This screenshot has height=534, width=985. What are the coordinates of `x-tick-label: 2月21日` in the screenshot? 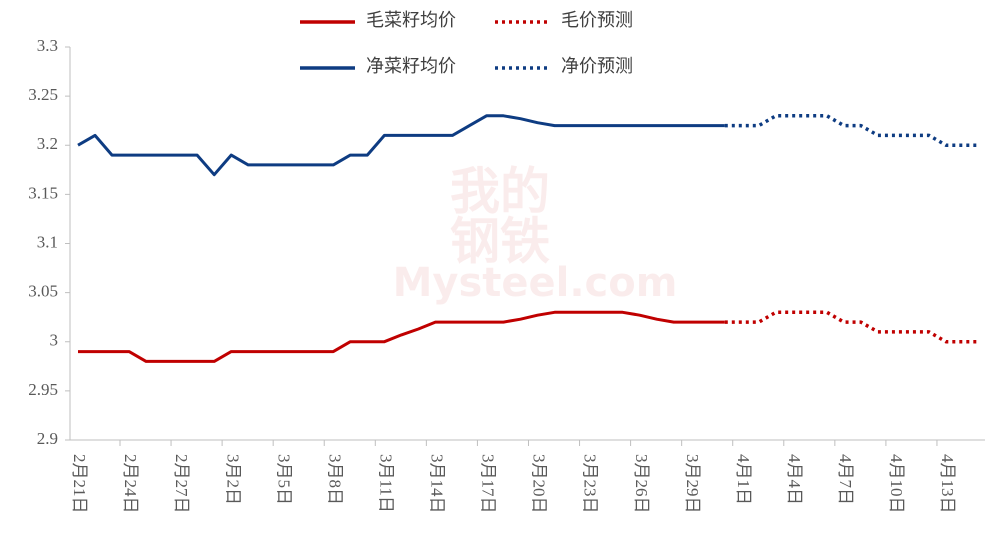 It's located at (79, 484).